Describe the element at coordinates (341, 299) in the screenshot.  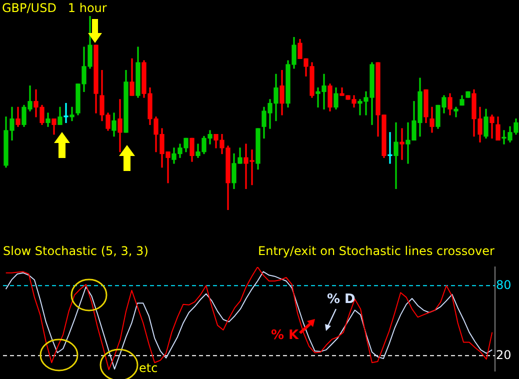
I see `series-label: % D` at that location.